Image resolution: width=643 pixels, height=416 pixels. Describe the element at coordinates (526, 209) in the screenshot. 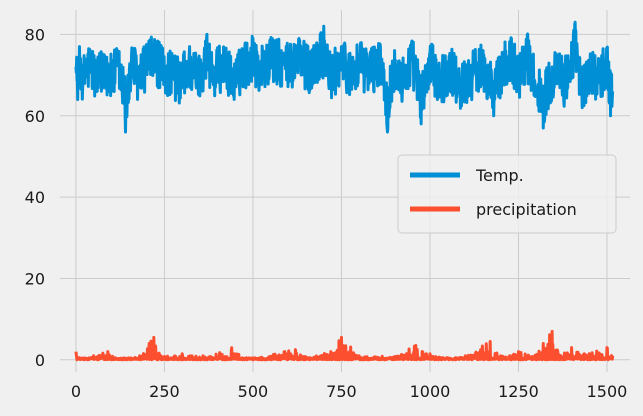

I see `legend-label: precipitation` at that location.